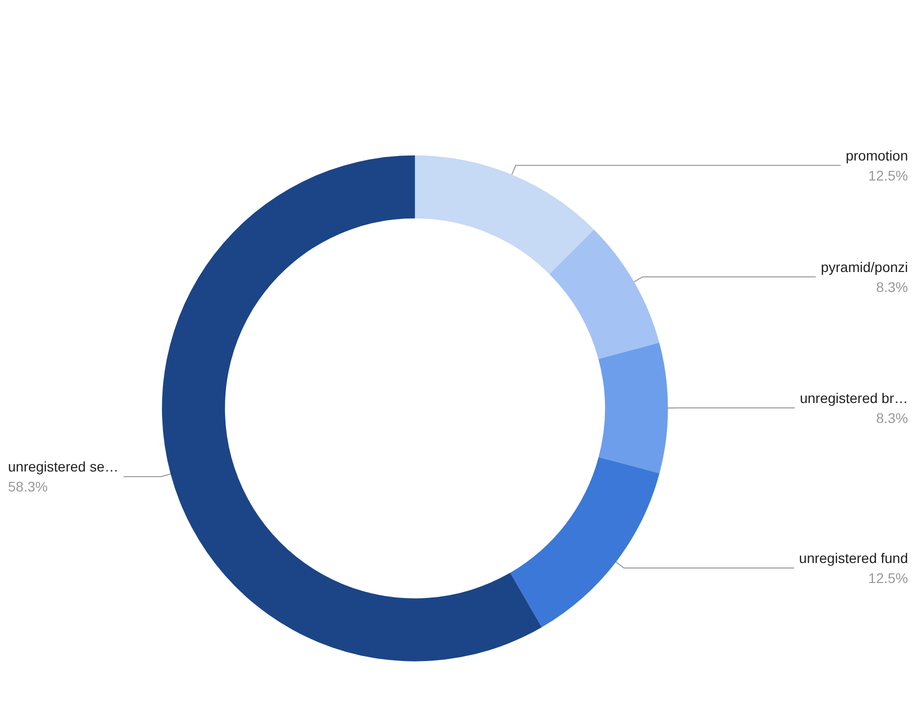 This screenshot has height=724, width=916. I want to click on slice-label: pyramid/ponzi, so click(864, 266).